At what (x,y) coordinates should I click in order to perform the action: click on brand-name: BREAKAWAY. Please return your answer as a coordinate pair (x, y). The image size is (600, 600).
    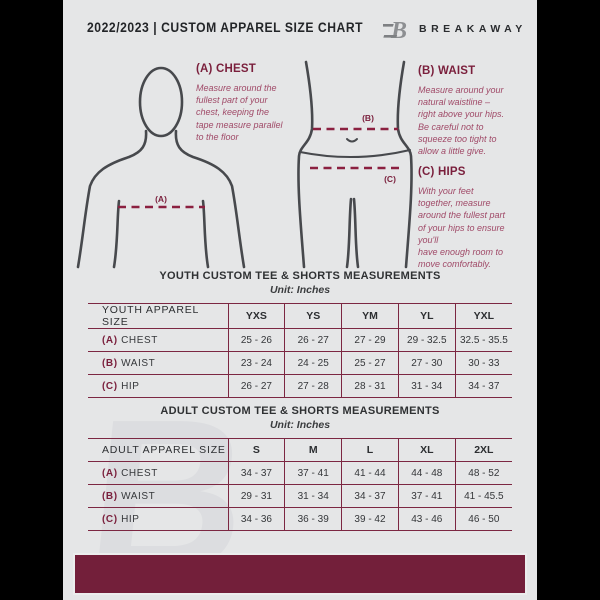
    Looking at the image, I should click on (473, 29).